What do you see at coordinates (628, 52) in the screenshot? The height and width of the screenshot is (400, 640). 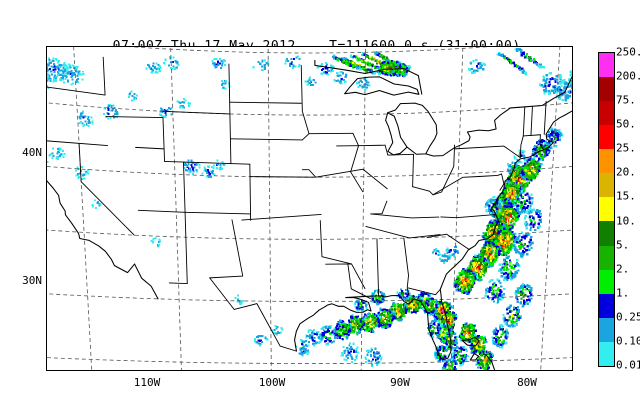 I see `colorbar-tick-label: 250.` at bounding box center [628, 52].